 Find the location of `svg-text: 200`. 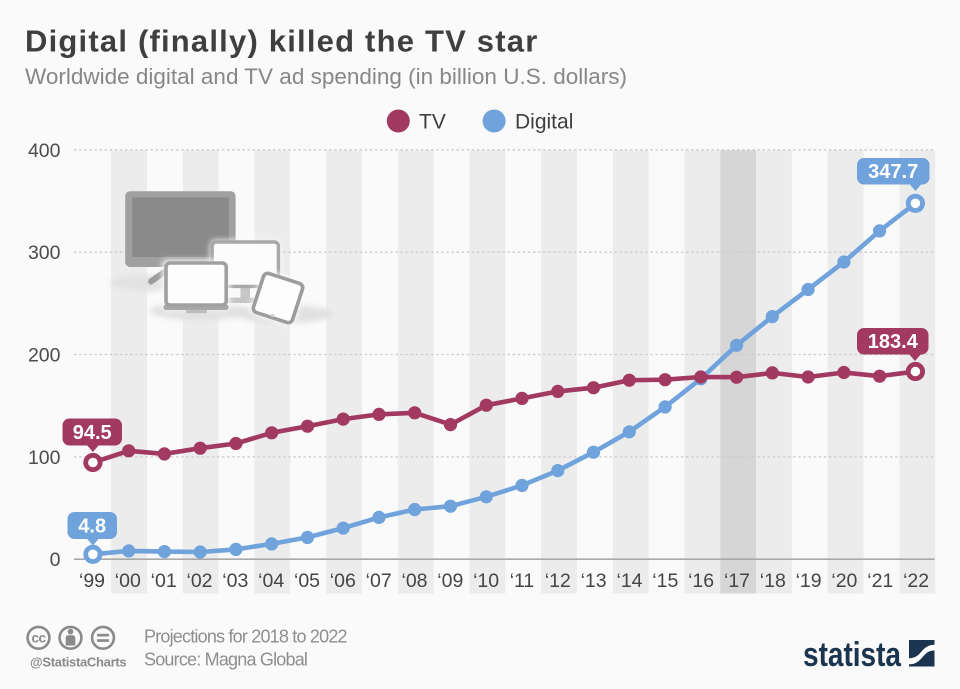

svg-text: 200 is located at coordinates (44, 356).